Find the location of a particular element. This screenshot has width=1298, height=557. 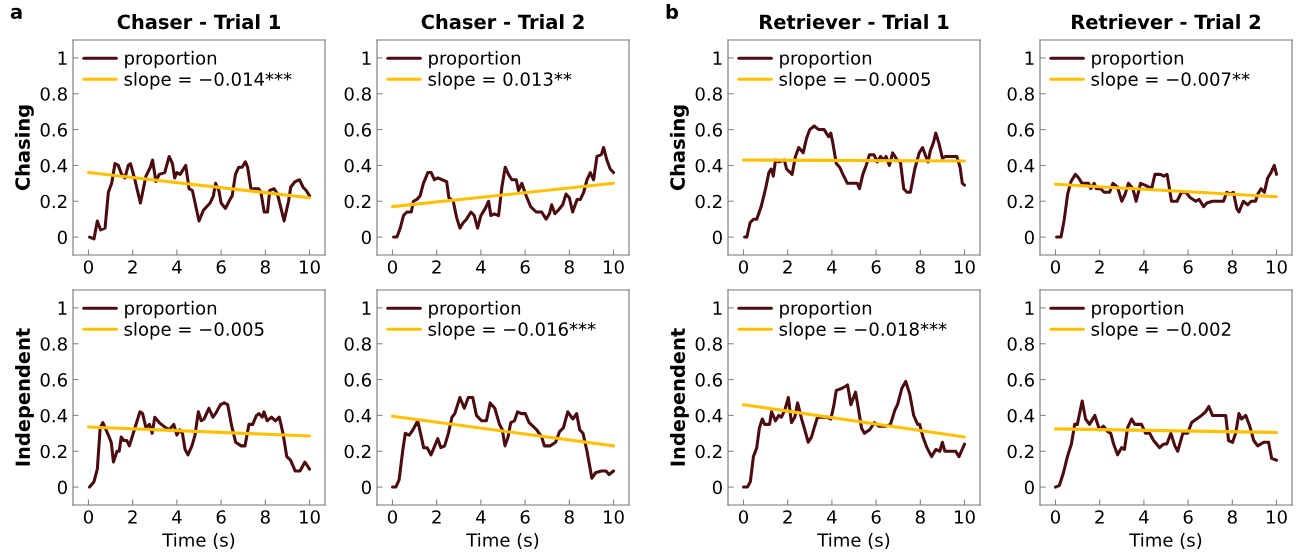

legend-label: slope = −0.016*** is located at coordinates (512, 330).